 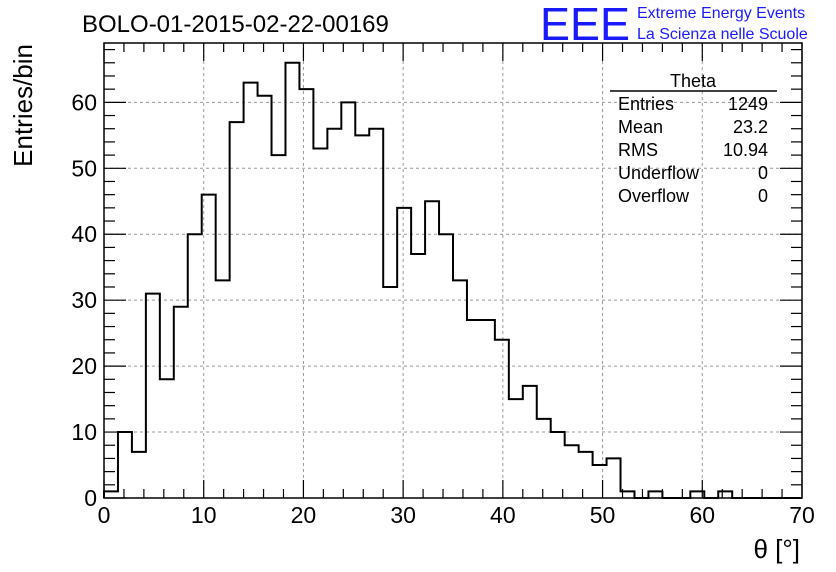 What do you see at coordinates (721, 13) in the screenshot?
I see `eee-logo-line1: Extreme Energy Events` at bounding box center [721, 13].